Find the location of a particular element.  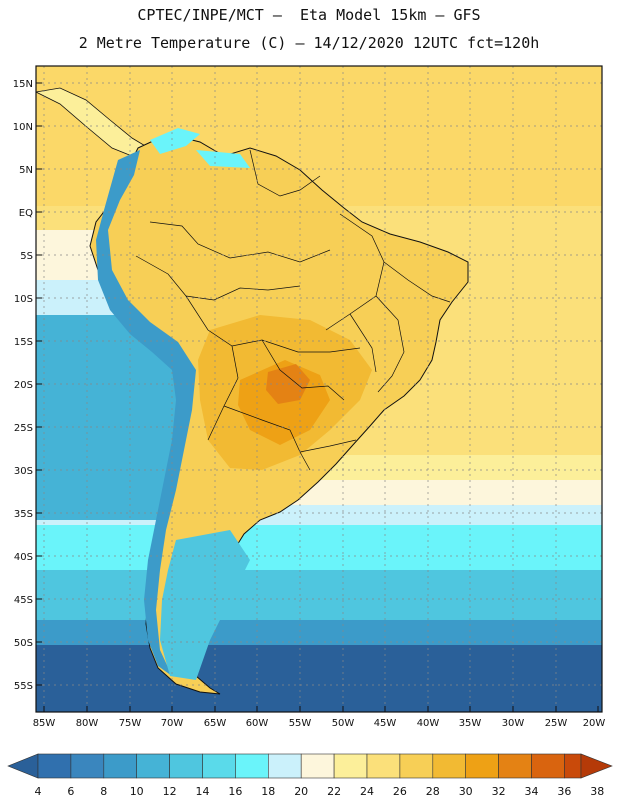

colorbar-label: 30 is located at coordinates (466, 791).